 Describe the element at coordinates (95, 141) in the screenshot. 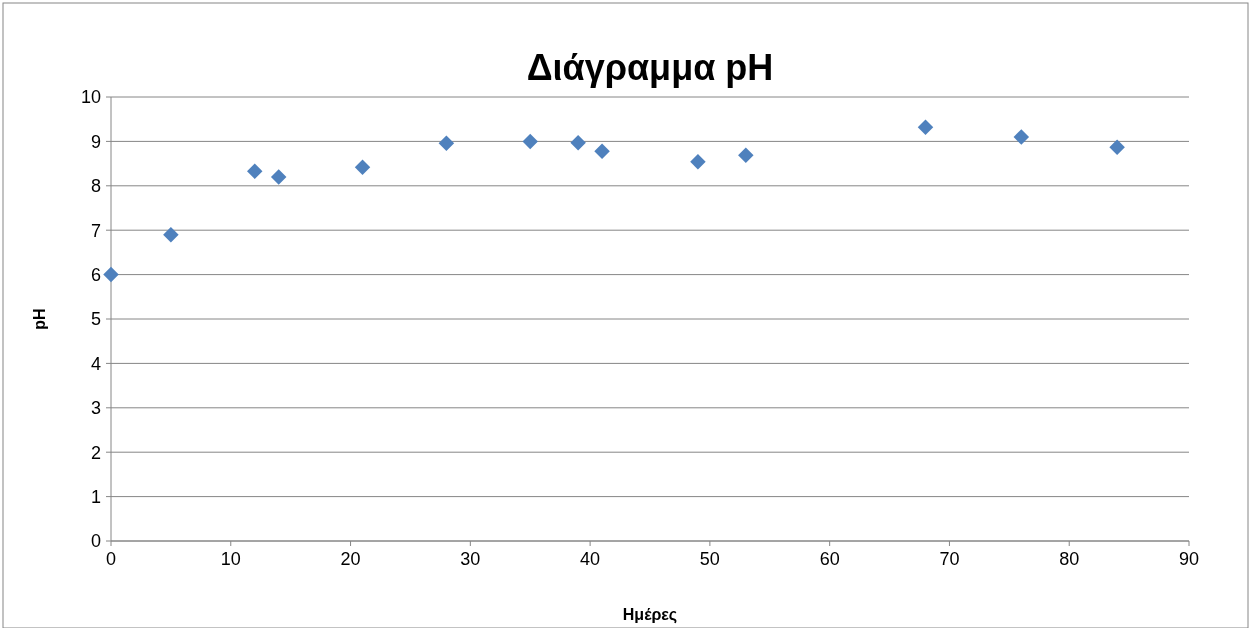

I see `y-tick-label: 9` at that location.